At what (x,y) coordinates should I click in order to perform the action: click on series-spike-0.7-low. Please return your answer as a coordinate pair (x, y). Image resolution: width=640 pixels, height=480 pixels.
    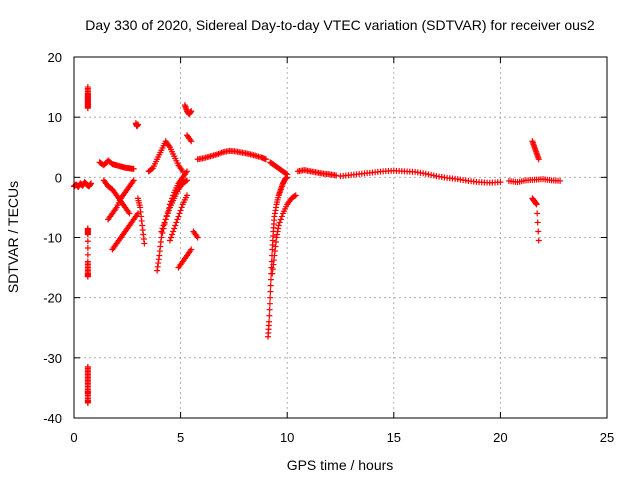
    Looking at the image, I should click on (87, 384).